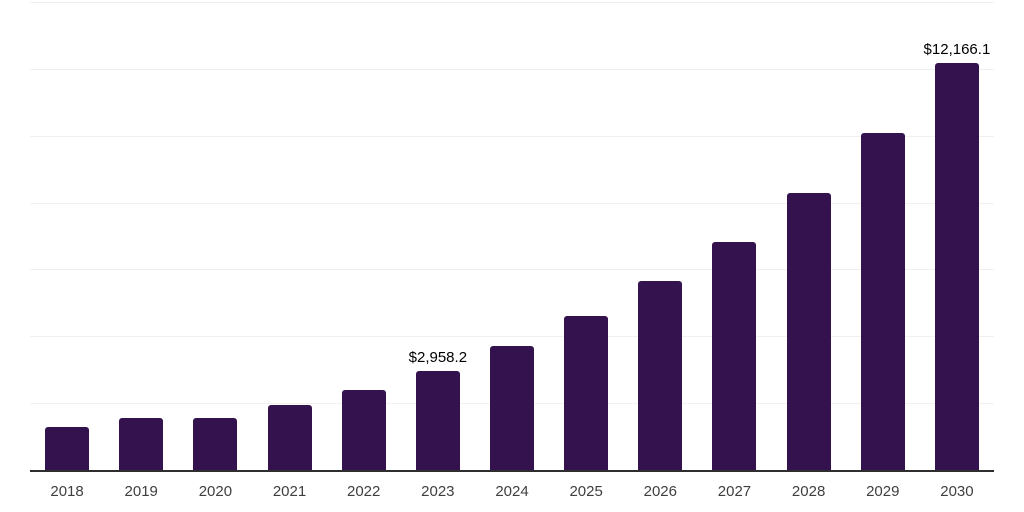 The height and width of the screenshot is (512, 1024). I want to click on x-tick-label-2028: 2028, so click(808, 491).